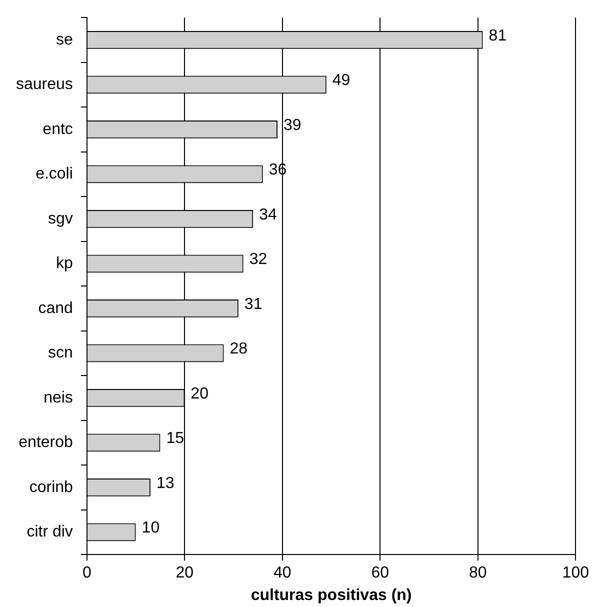 The height and width of the screenshot is (607, 592). Describe the element at coordinates (49, 532) in the screenshot. I see `y-tick-label: citr div` at that location.